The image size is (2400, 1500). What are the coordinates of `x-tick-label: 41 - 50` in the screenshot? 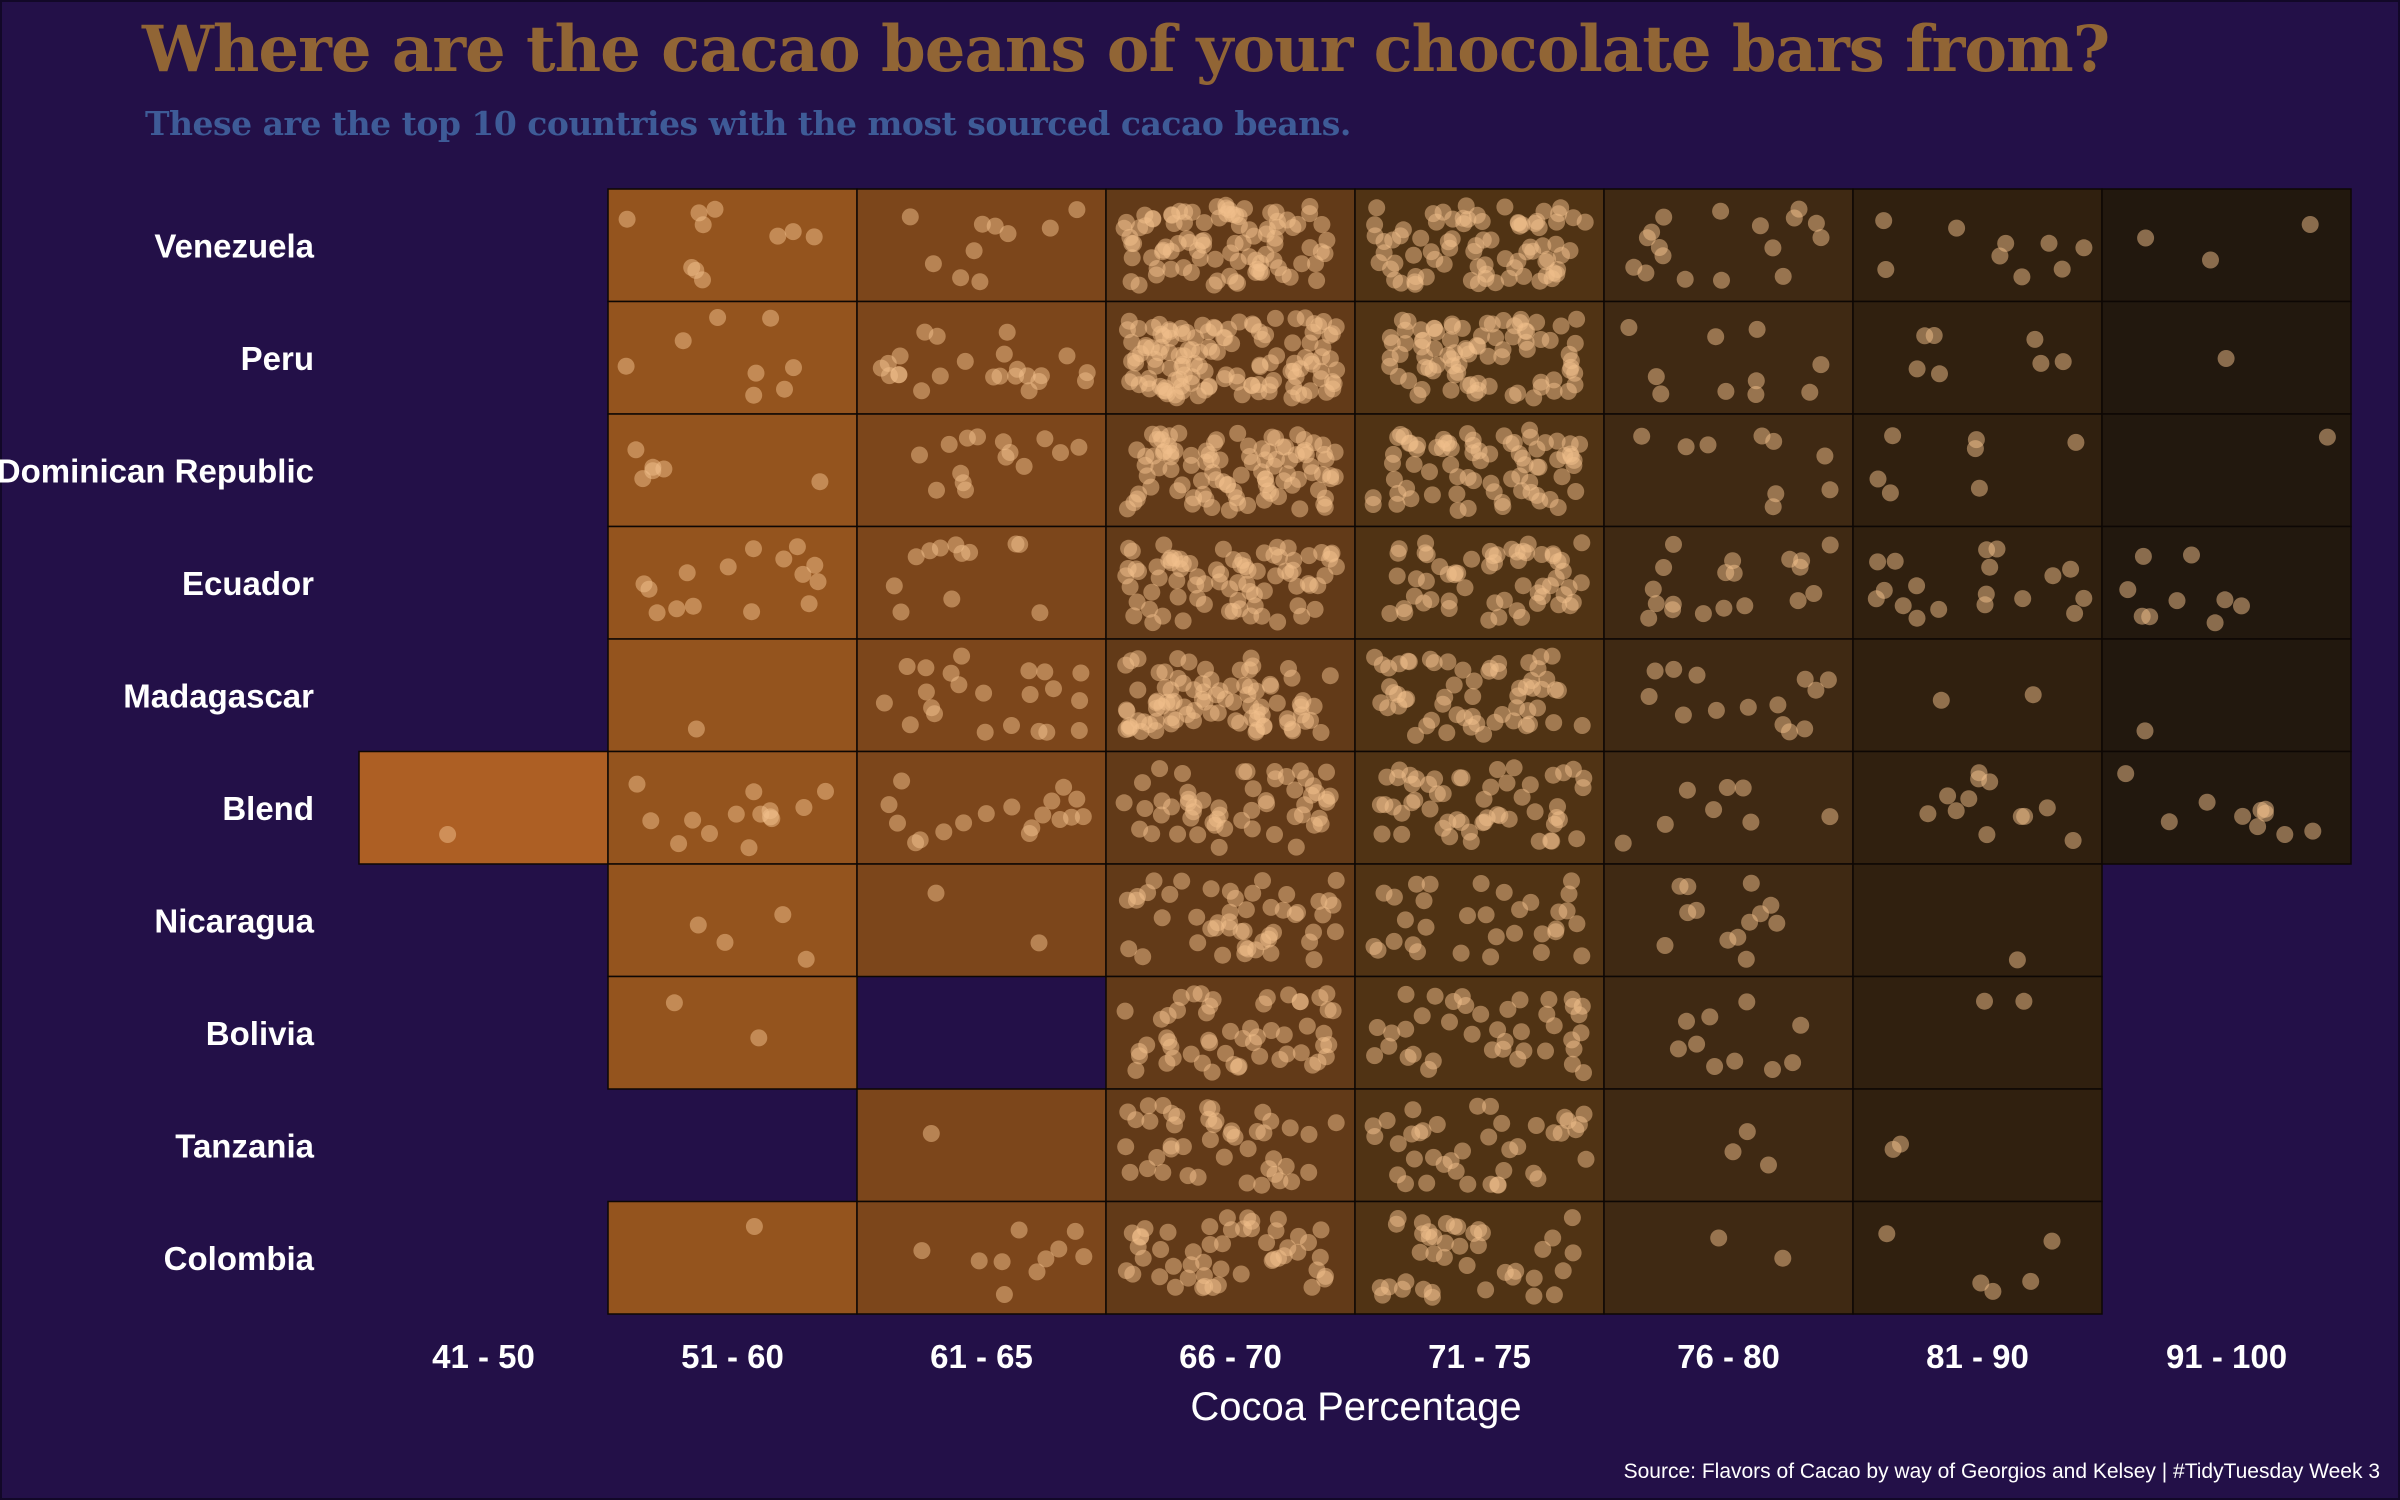 It's located at (483, 1356).